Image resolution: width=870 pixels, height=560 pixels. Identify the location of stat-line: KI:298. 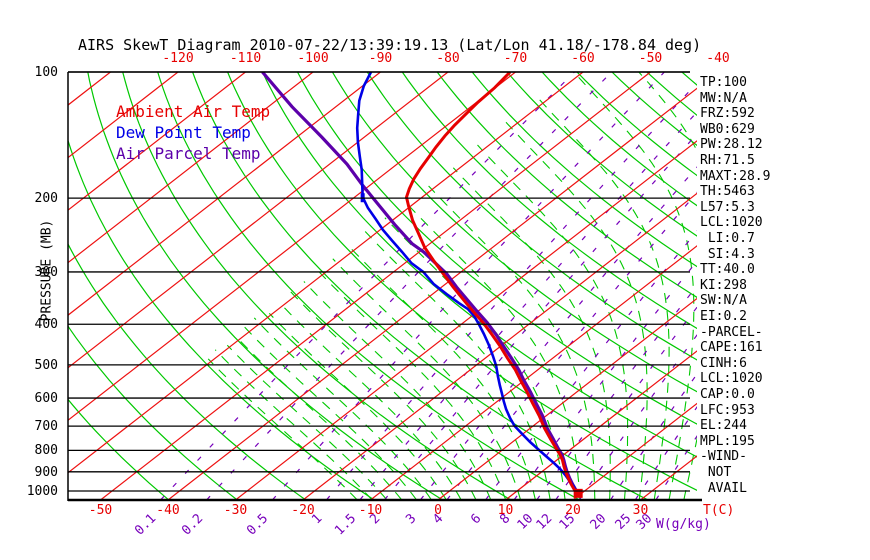
(723, 285).